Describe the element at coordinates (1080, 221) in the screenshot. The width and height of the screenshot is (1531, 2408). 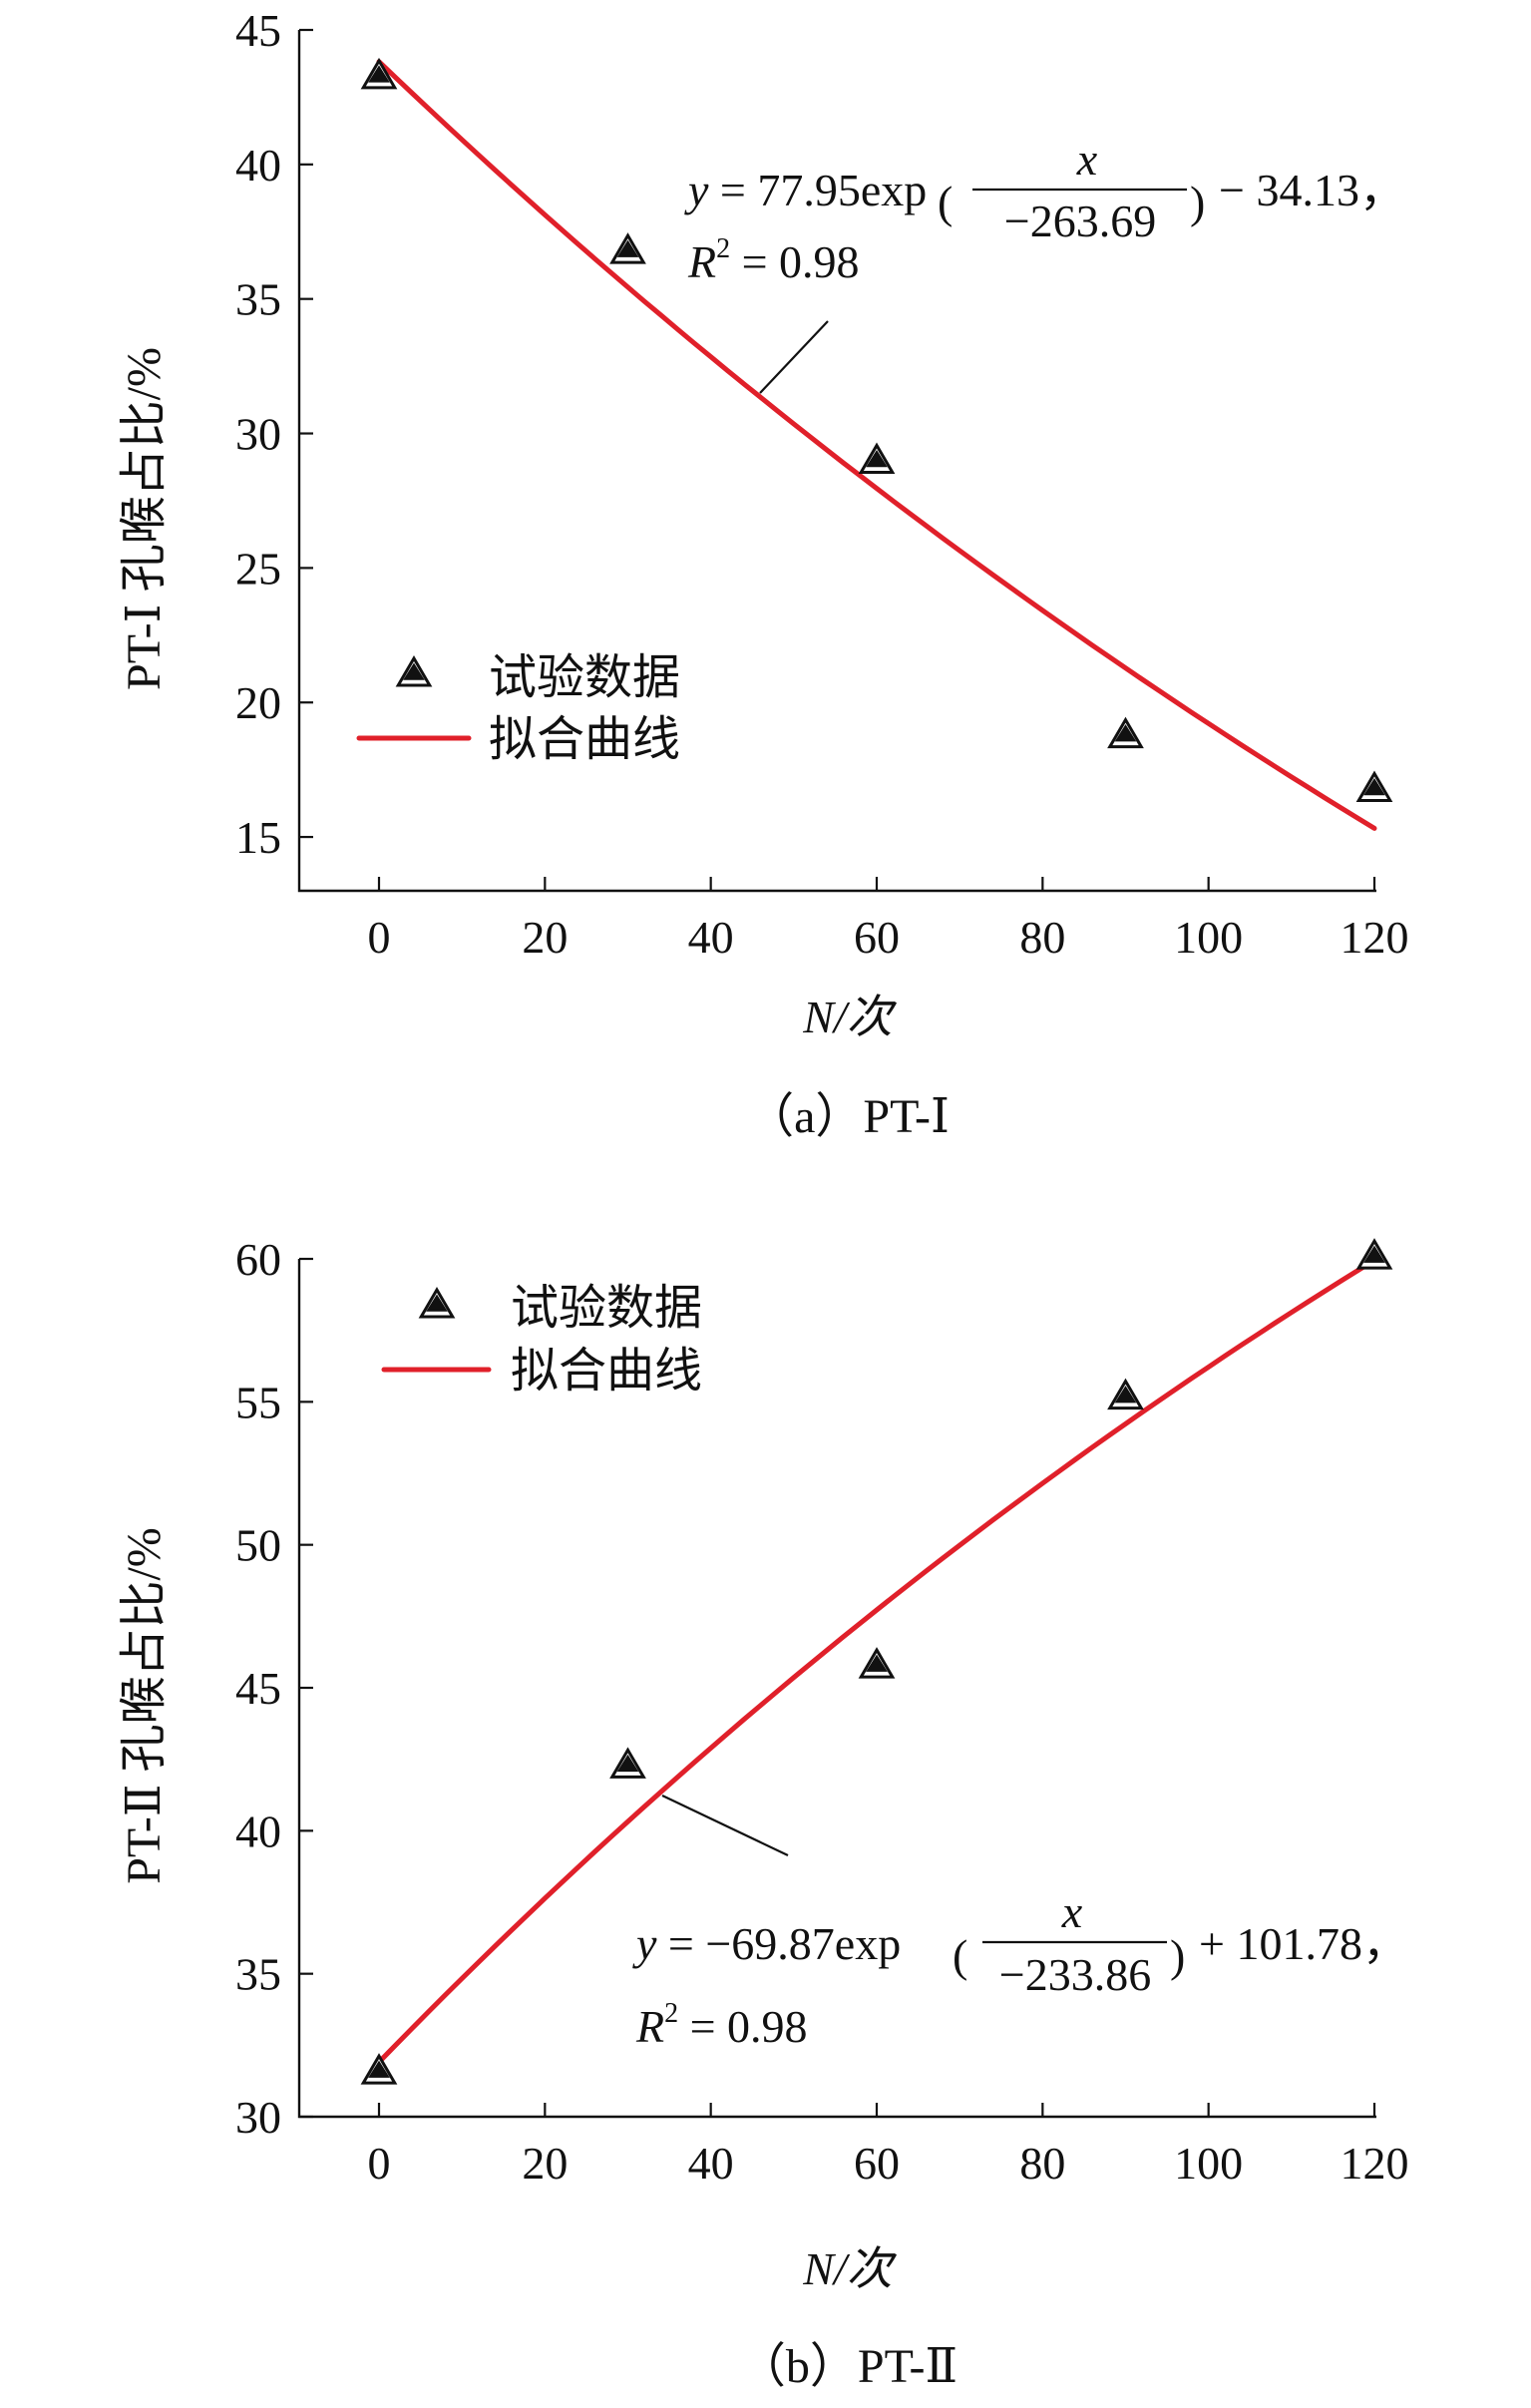
I see `a-eq-denominator: −263.69` at that location.